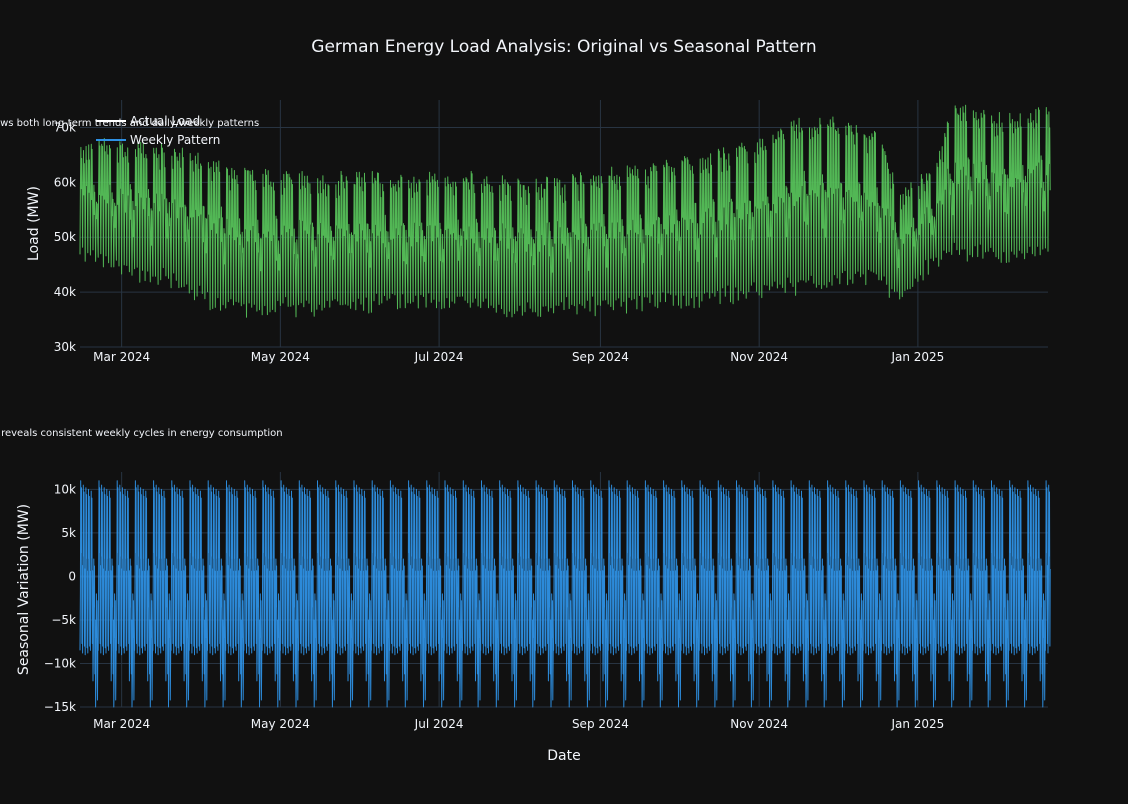 Image resolution: width=1128 pixels, height=804 pixels. I want to click on y-tick-label: −5k, so click(63, 620).